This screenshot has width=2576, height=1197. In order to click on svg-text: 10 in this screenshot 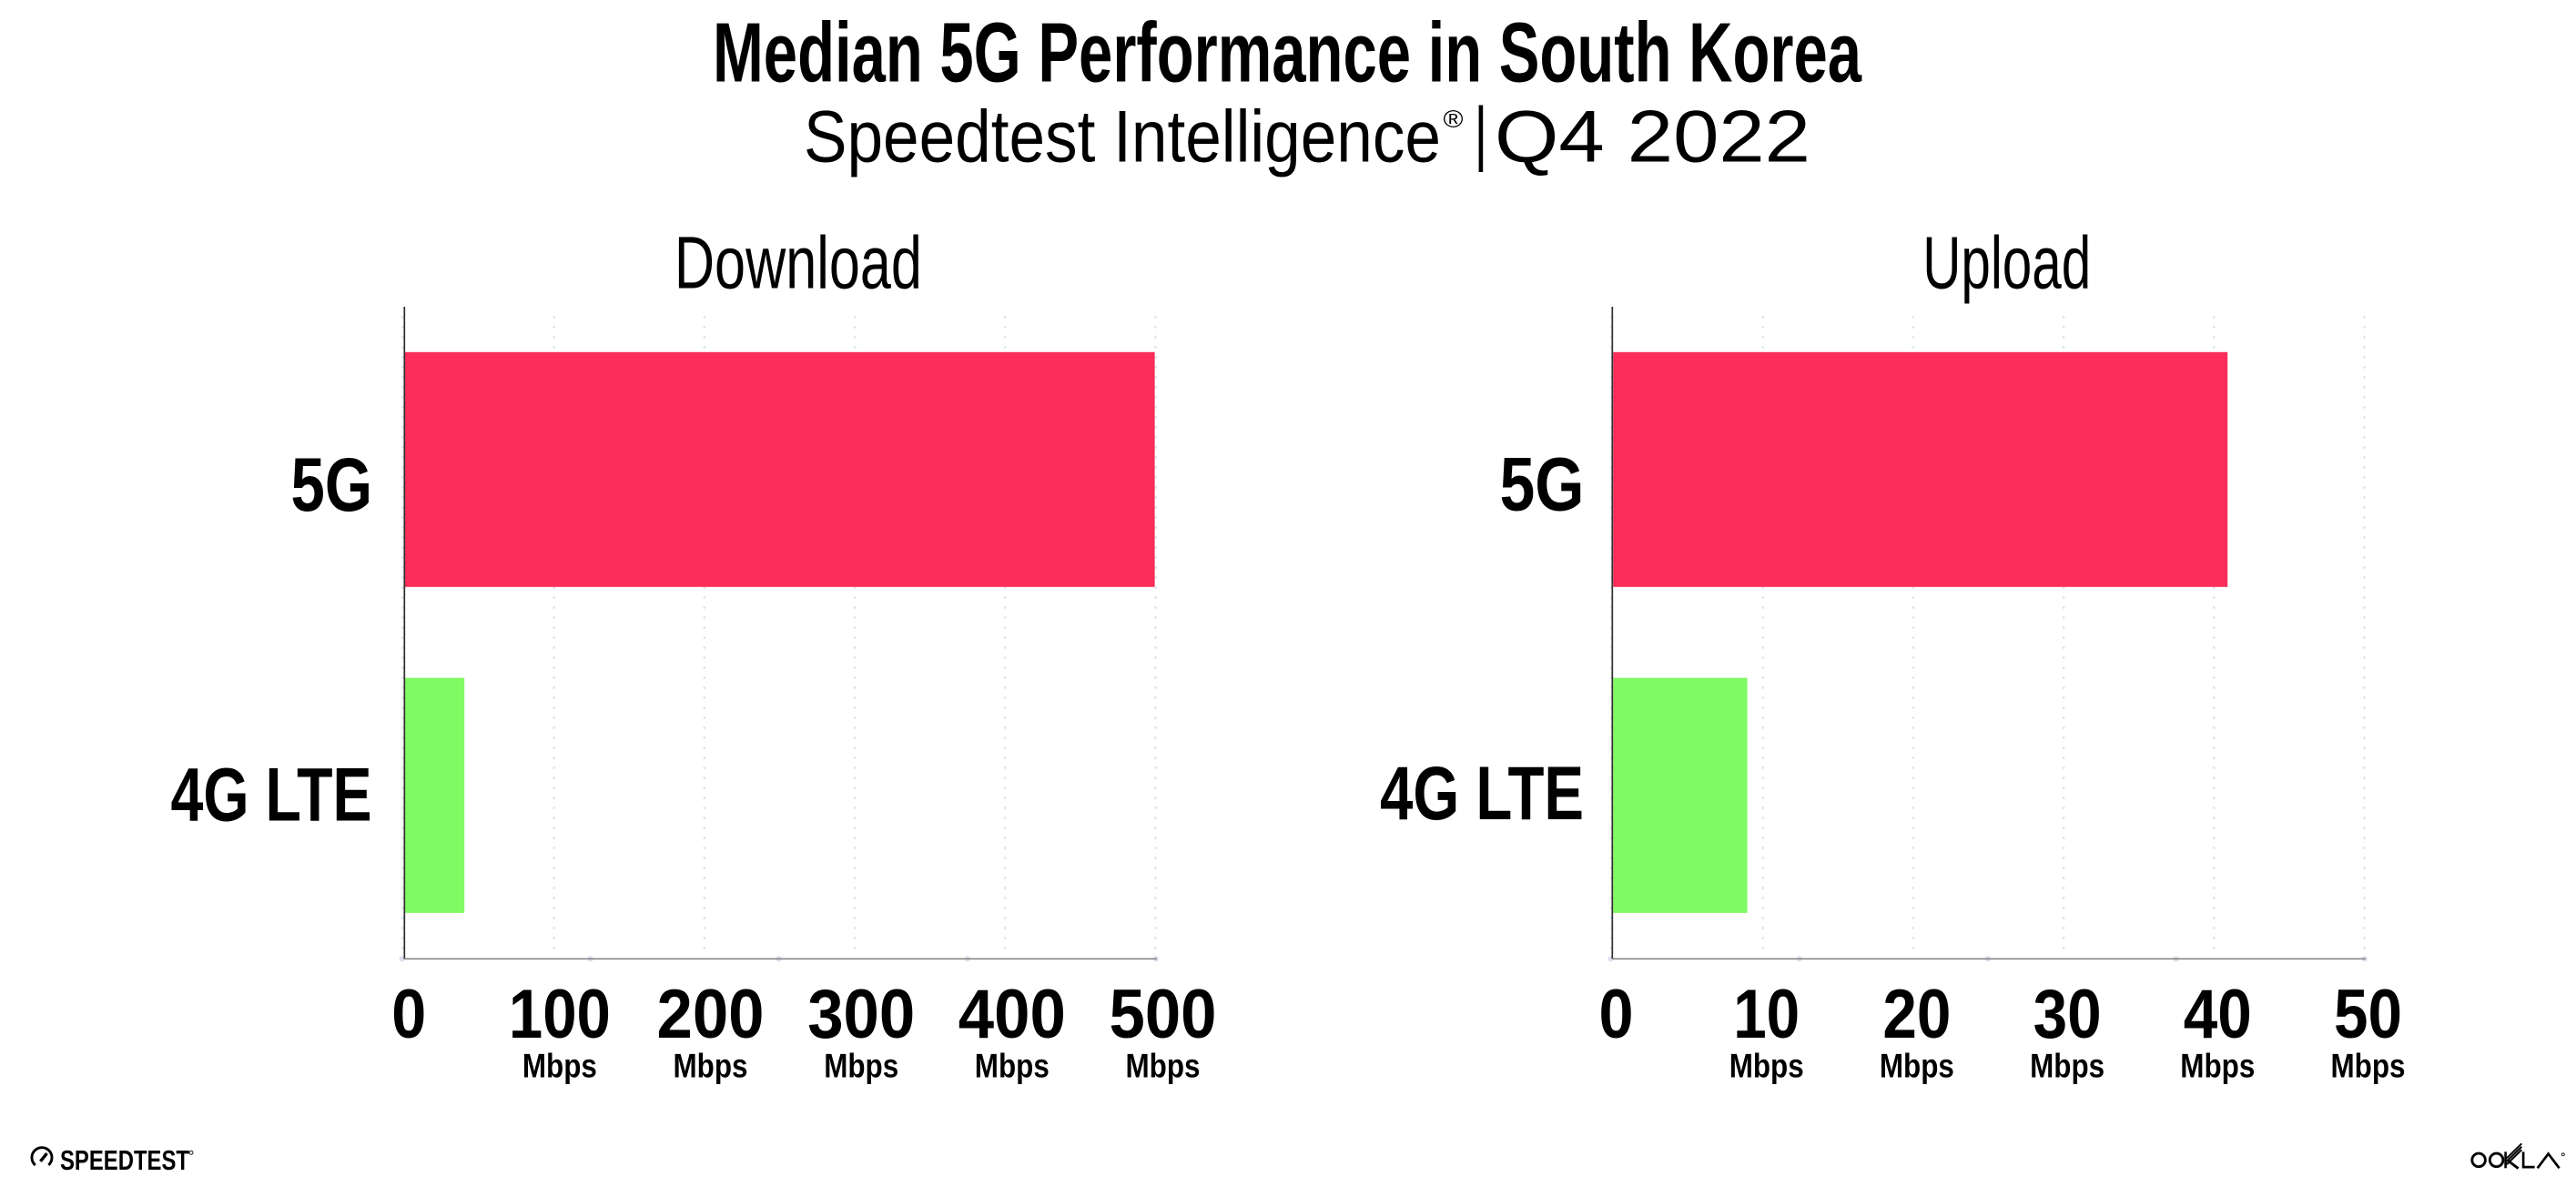, I will do `click(1766, 1015)`.